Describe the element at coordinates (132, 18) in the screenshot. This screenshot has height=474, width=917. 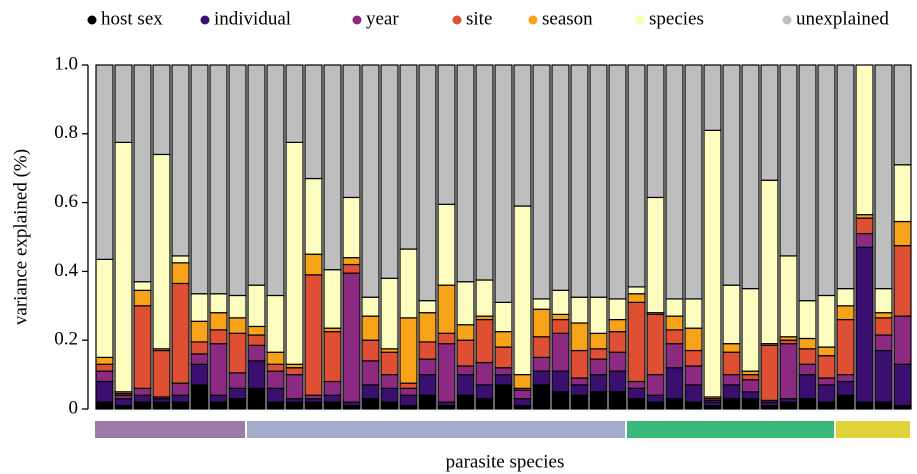
I see `legend-label: host sex` at that location.